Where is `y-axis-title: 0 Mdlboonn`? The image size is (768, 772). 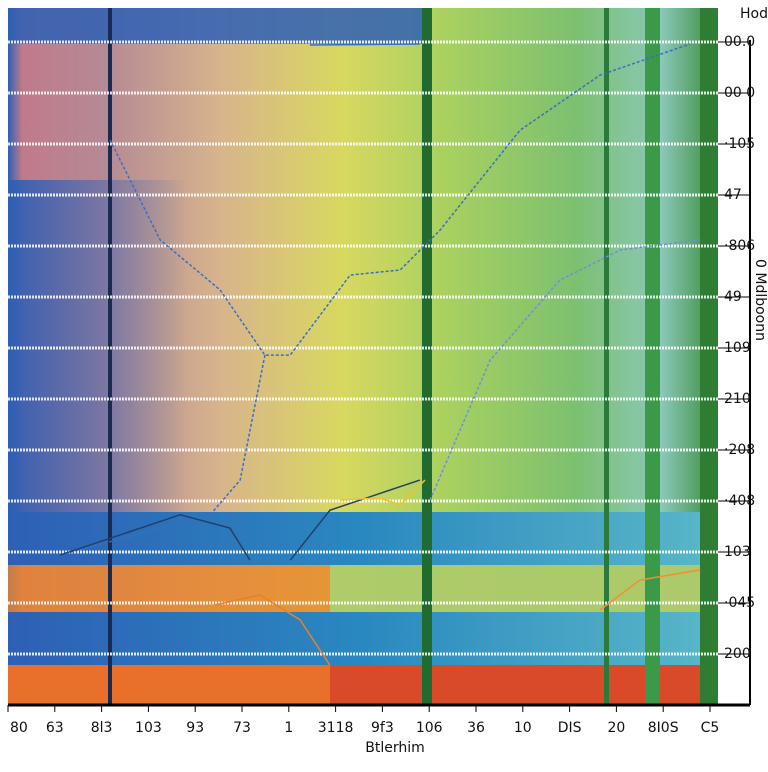 y-axis-title: 0 Mdlboonn is located at coordinates (760, 300).